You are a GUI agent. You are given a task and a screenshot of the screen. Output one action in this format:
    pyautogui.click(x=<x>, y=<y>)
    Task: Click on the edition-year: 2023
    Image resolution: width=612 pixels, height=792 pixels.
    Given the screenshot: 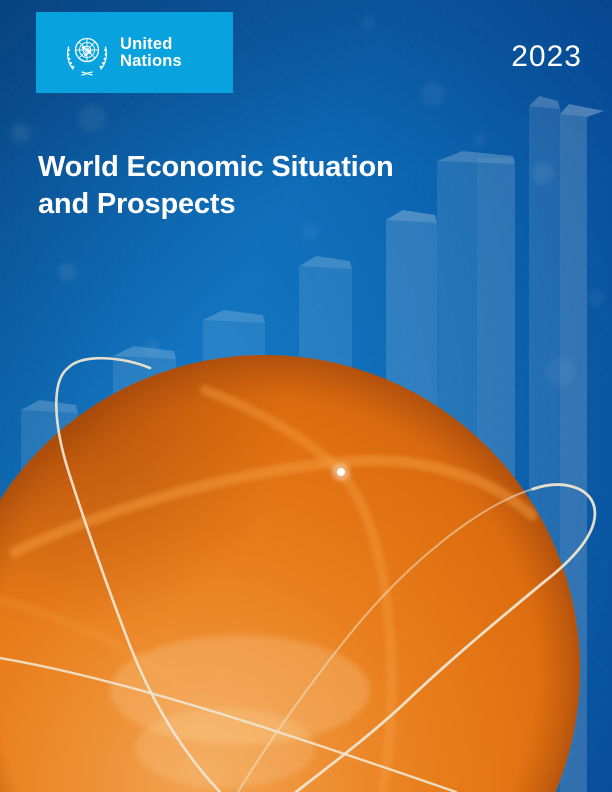 What is the action you would take?
    pyautogui.click(x=546, y=56)
    